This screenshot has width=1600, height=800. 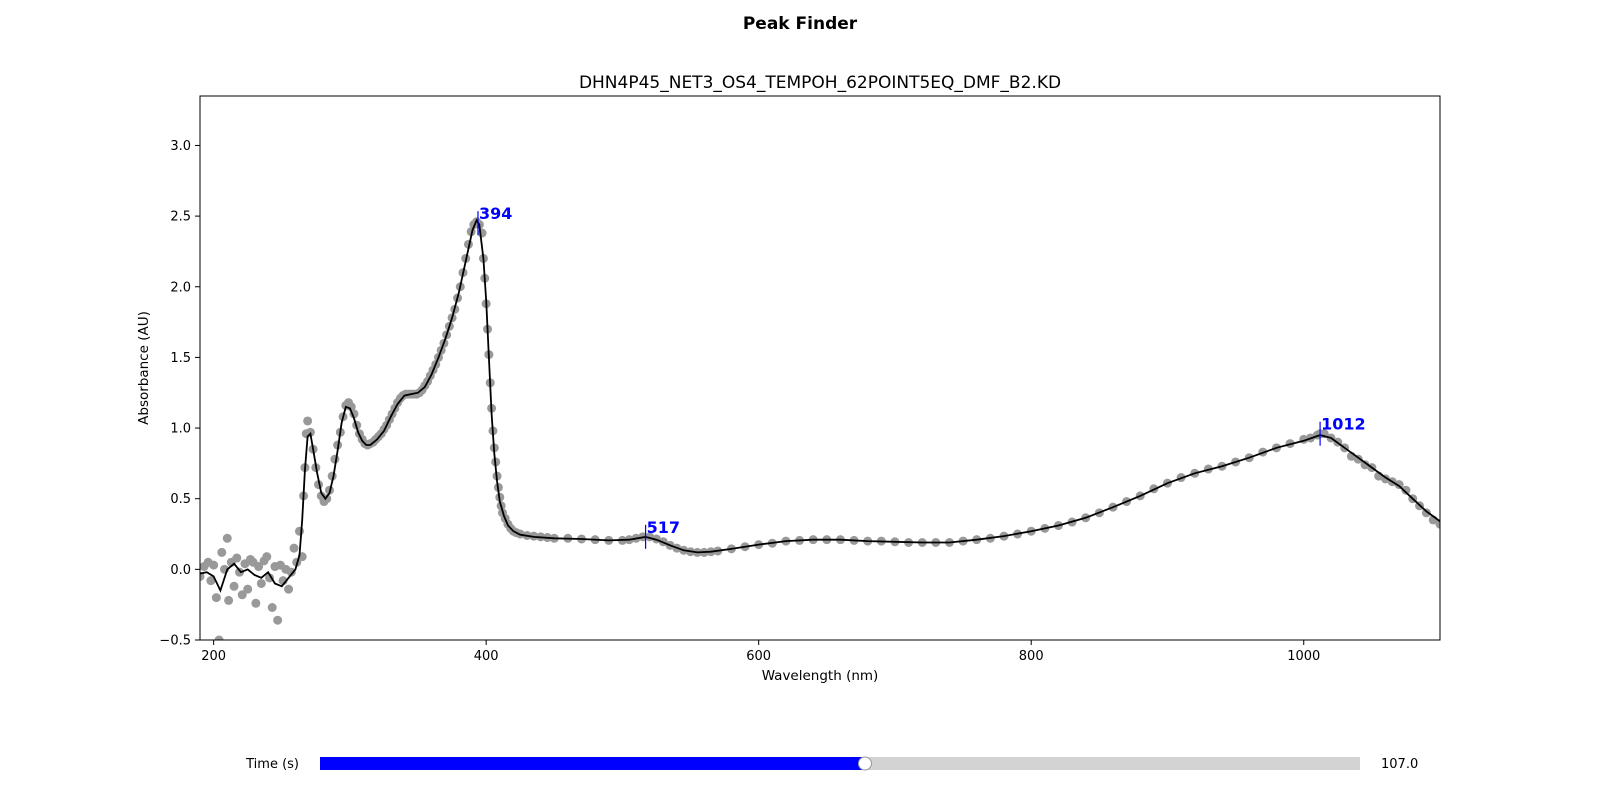 What do you see at coordinates (180, 429) in the screenshot?
I see `y-tick-label: 1.0` at bounding box center [180, 429].